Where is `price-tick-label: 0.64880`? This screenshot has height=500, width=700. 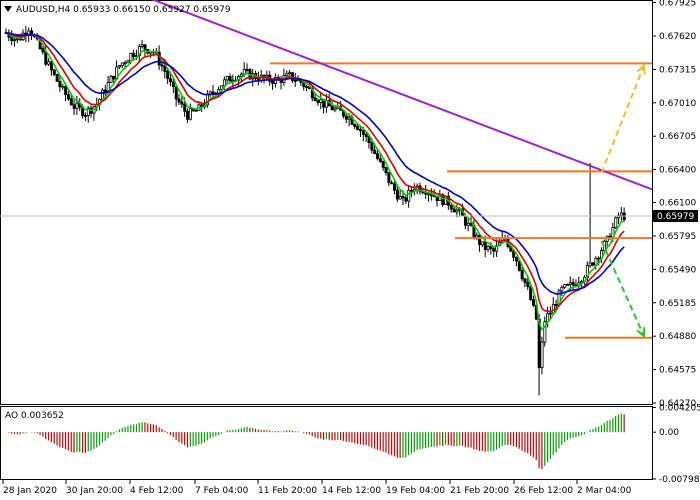
price-tick-label: 0.64880 is located at coordinates (677, 337).